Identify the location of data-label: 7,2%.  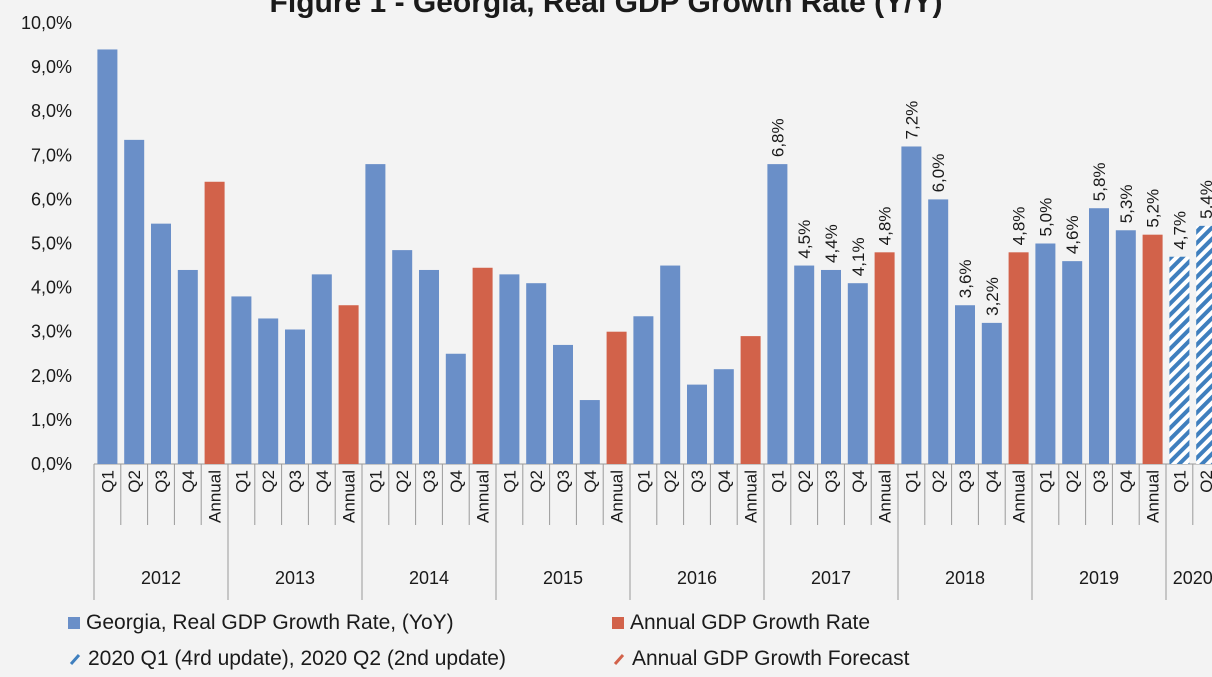
(911, 120).